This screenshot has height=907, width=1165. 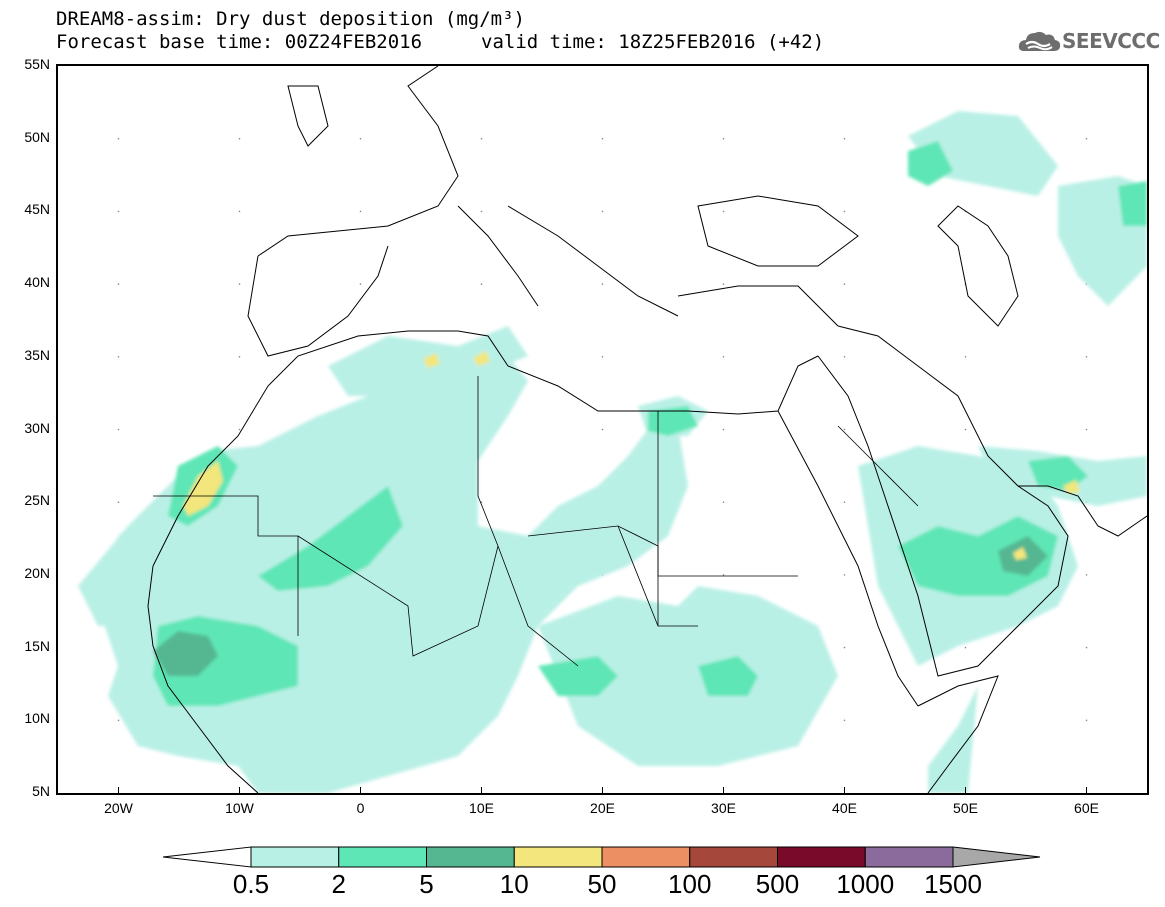 I want to click on colorbar-label: 100, so click(x=690, y=884).